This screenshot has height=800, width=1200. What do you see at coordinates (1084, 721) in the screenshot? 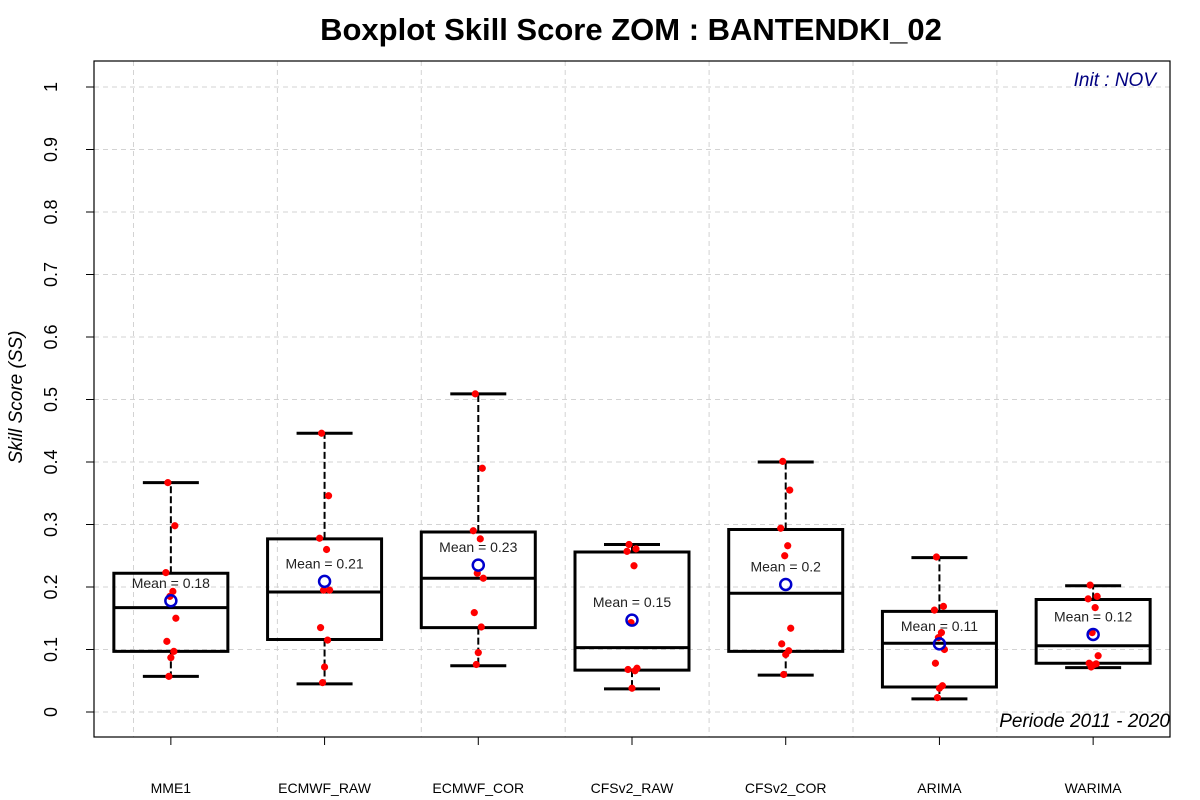
I see `period-annotation: Periode 2011 - 2020` at bounding box center [1084, 721].